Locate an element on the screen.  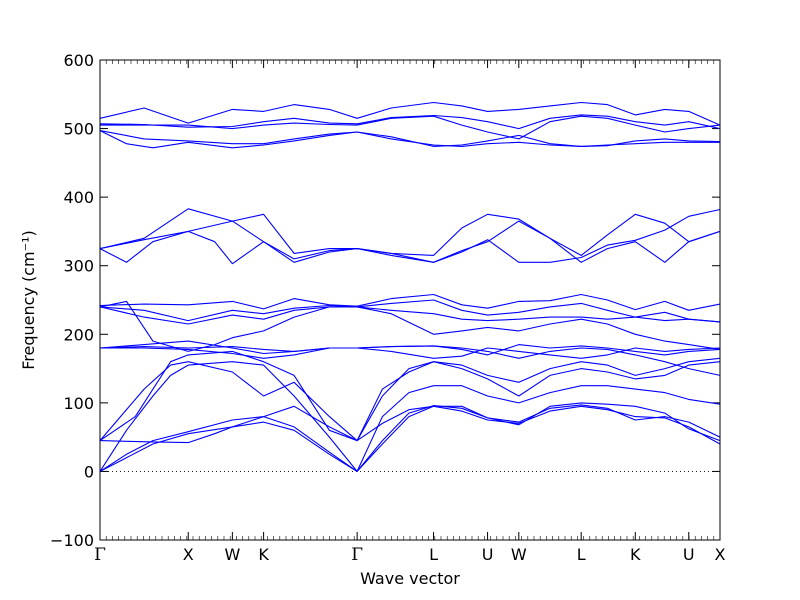
x-axis-label: Wave vector is located at coordinates (410, 578).